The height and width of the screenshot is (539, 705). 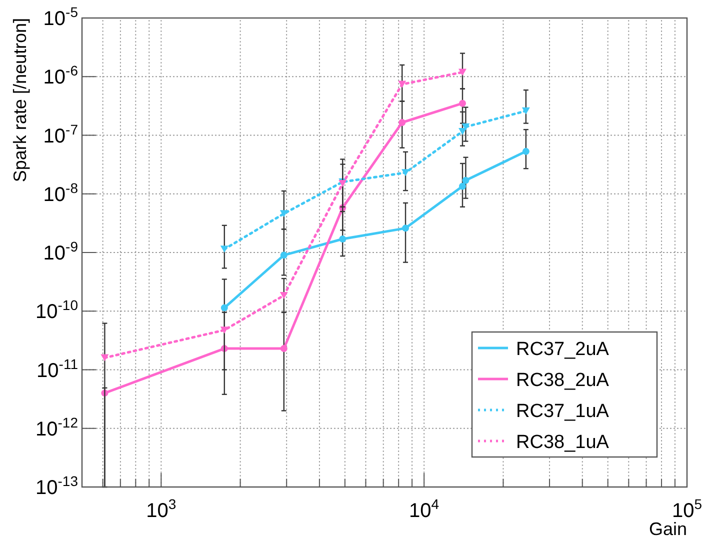 I want to click on legend-label: RC38_2uA, so click(x=563, y=380).